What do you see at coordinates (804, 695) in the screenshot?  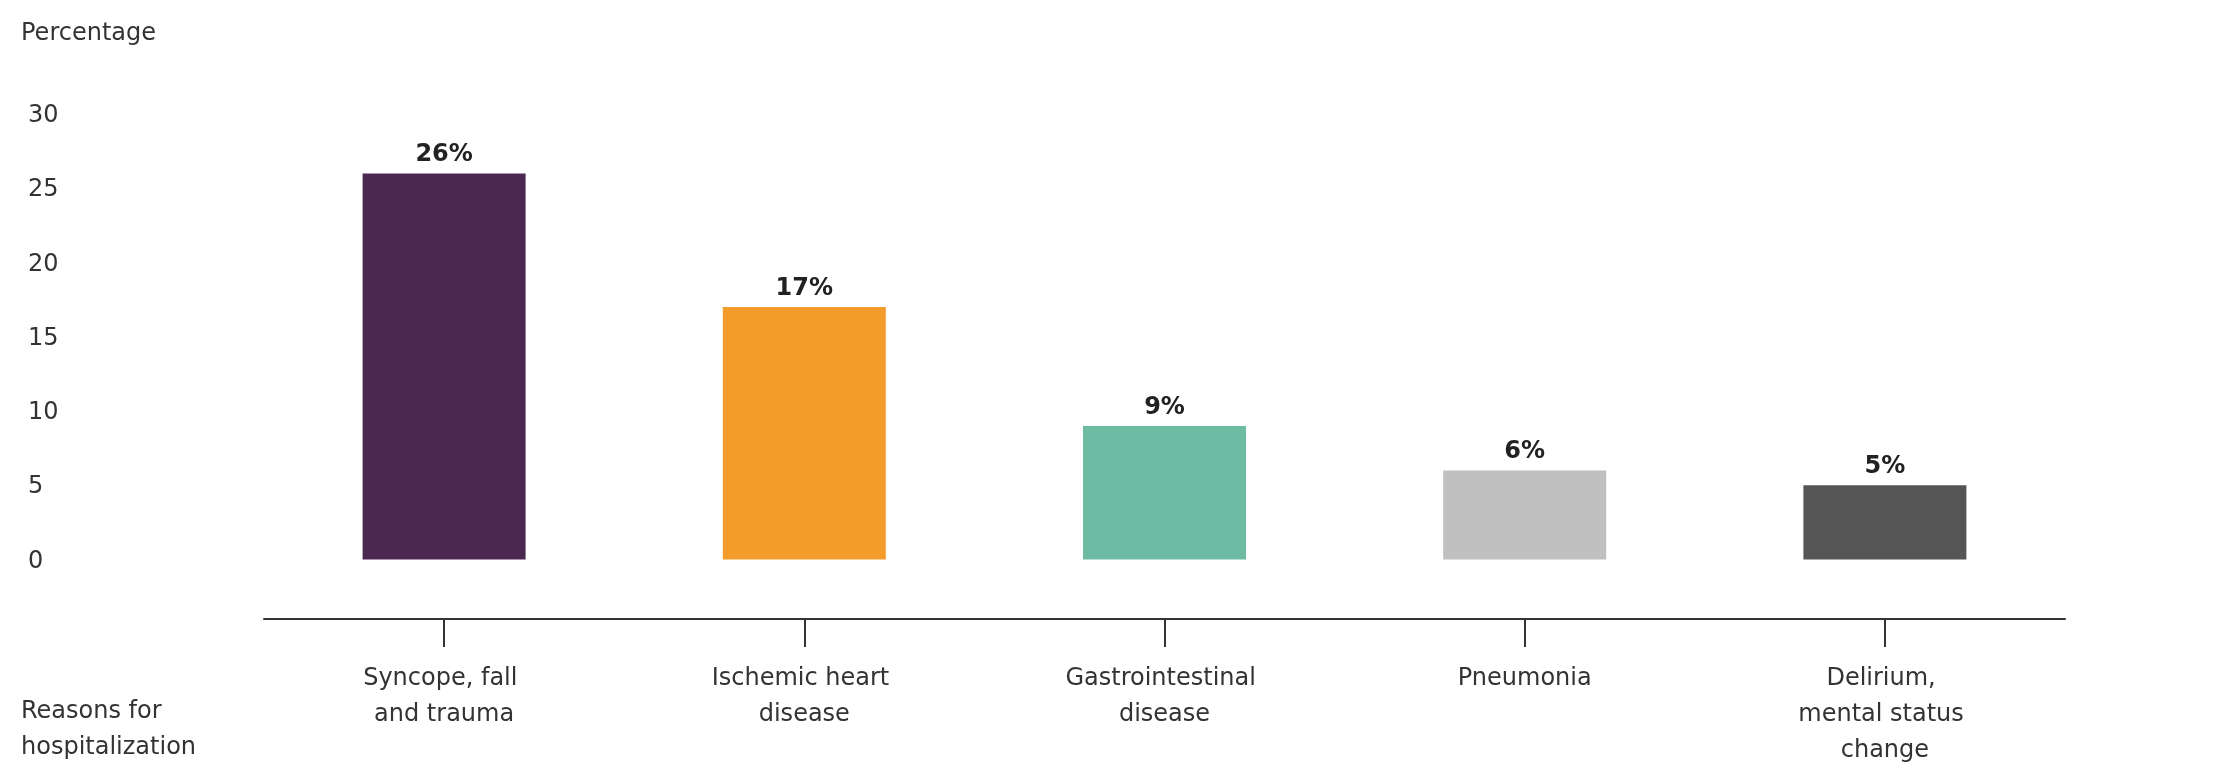 I see `x-tick-label: Ischemic heart disease` at bounding box center [804, 695].